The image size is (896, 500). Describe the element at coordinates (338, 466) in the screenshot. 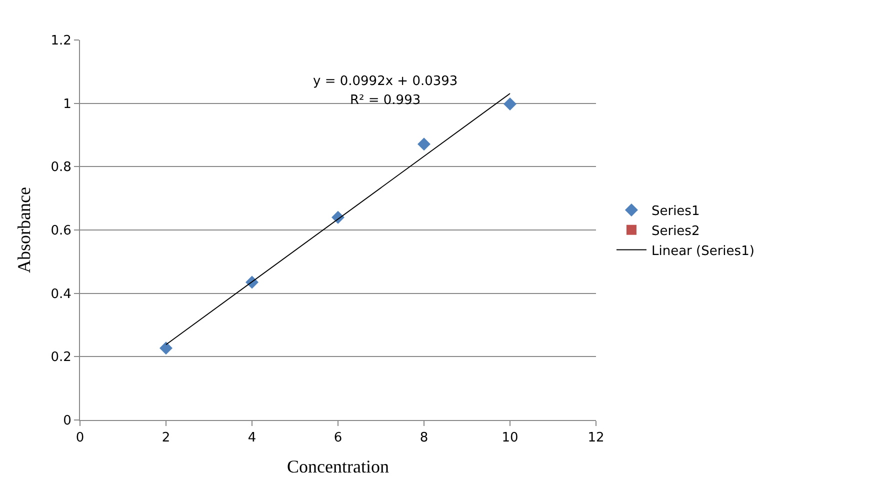

I see `x-axis-title: Concentration` at that location.